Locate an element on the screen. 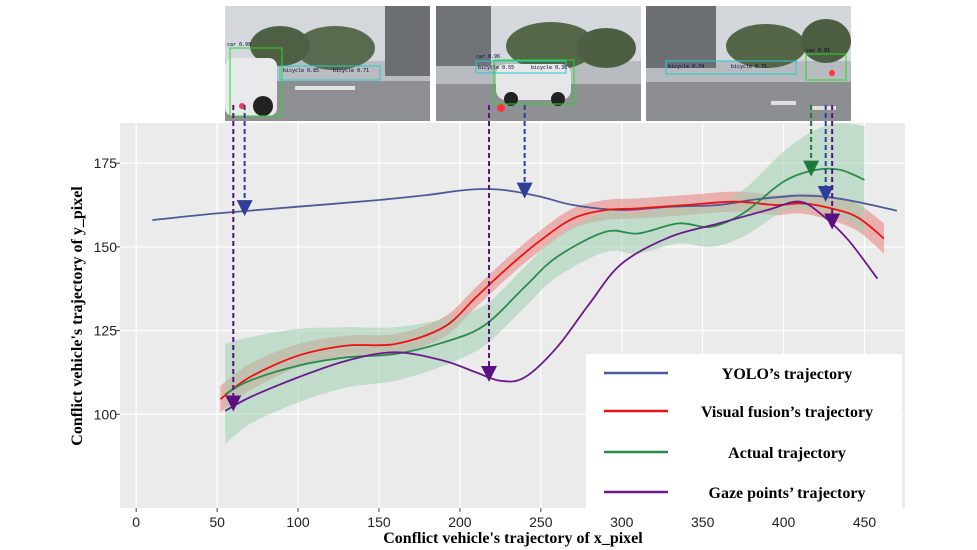  x-tick-label: 0 is located at coordinates (136, 522).